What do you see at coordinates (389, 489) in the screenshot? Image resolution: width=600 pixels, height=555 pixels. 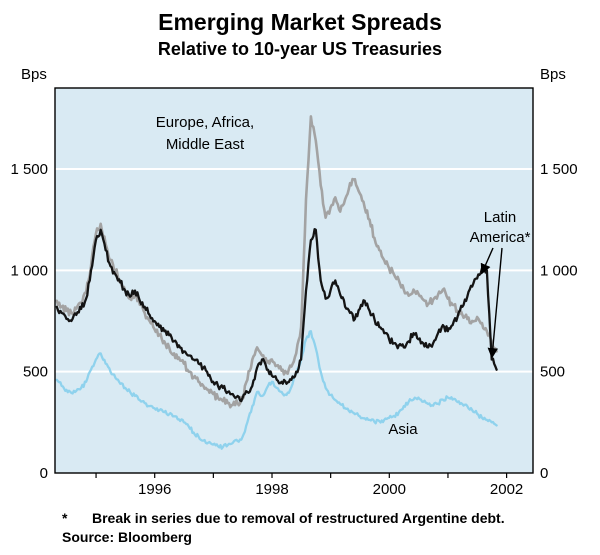 I see `x-tick-label-2000: 2000` at bounding box center [389, 489].